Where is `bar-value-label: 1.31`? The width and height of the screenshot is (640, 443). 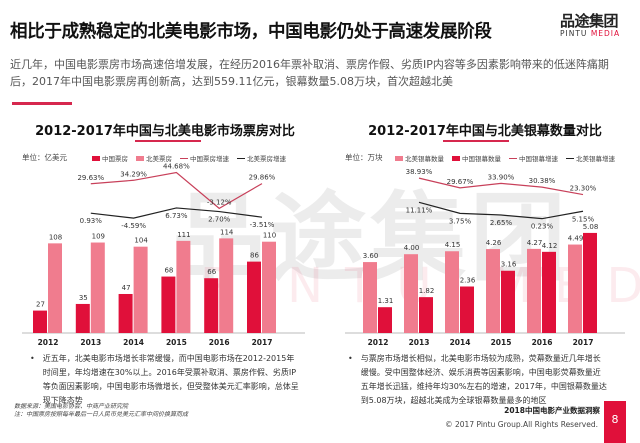 bar-value-label: 1.31 is located at coordinates (386, 301).